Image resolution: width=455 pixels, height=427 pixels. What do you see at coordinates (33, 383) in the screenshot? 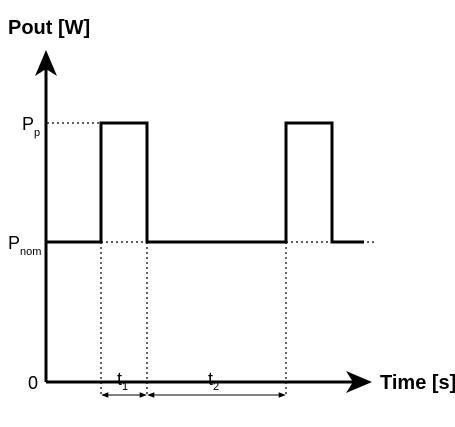
I see `origin-label: 0` at bounding box center [33, 383].